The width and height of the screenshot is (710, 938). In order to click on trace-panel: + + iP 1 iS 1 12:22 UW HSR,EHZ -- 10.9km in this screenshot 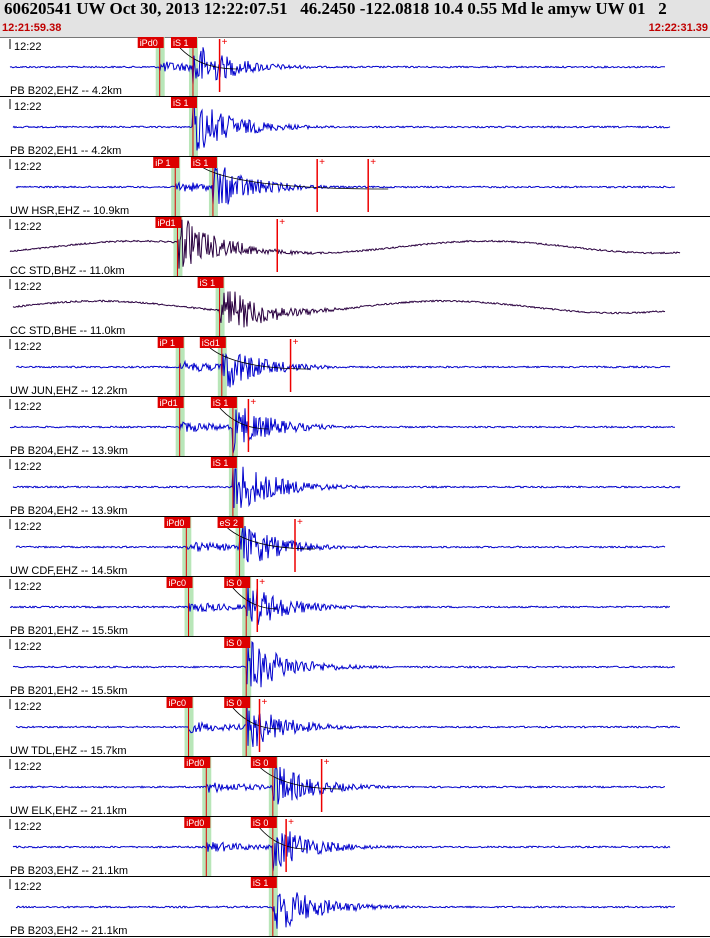, I will do `click(355, 187)`.